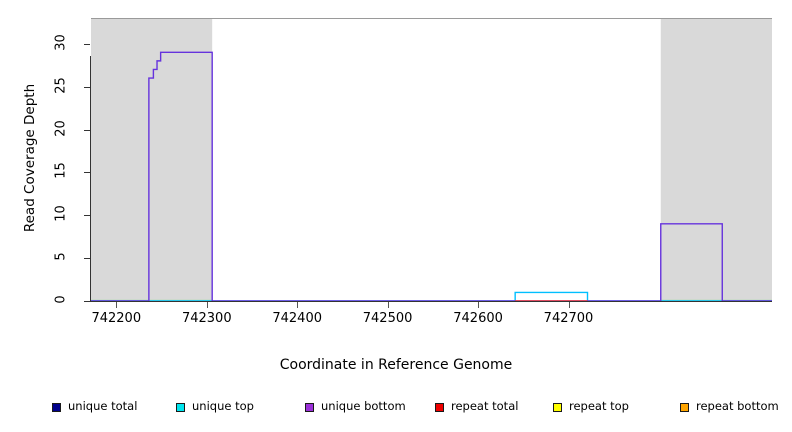  I want to click on x-tick-label: 742300, so click(206, 318).